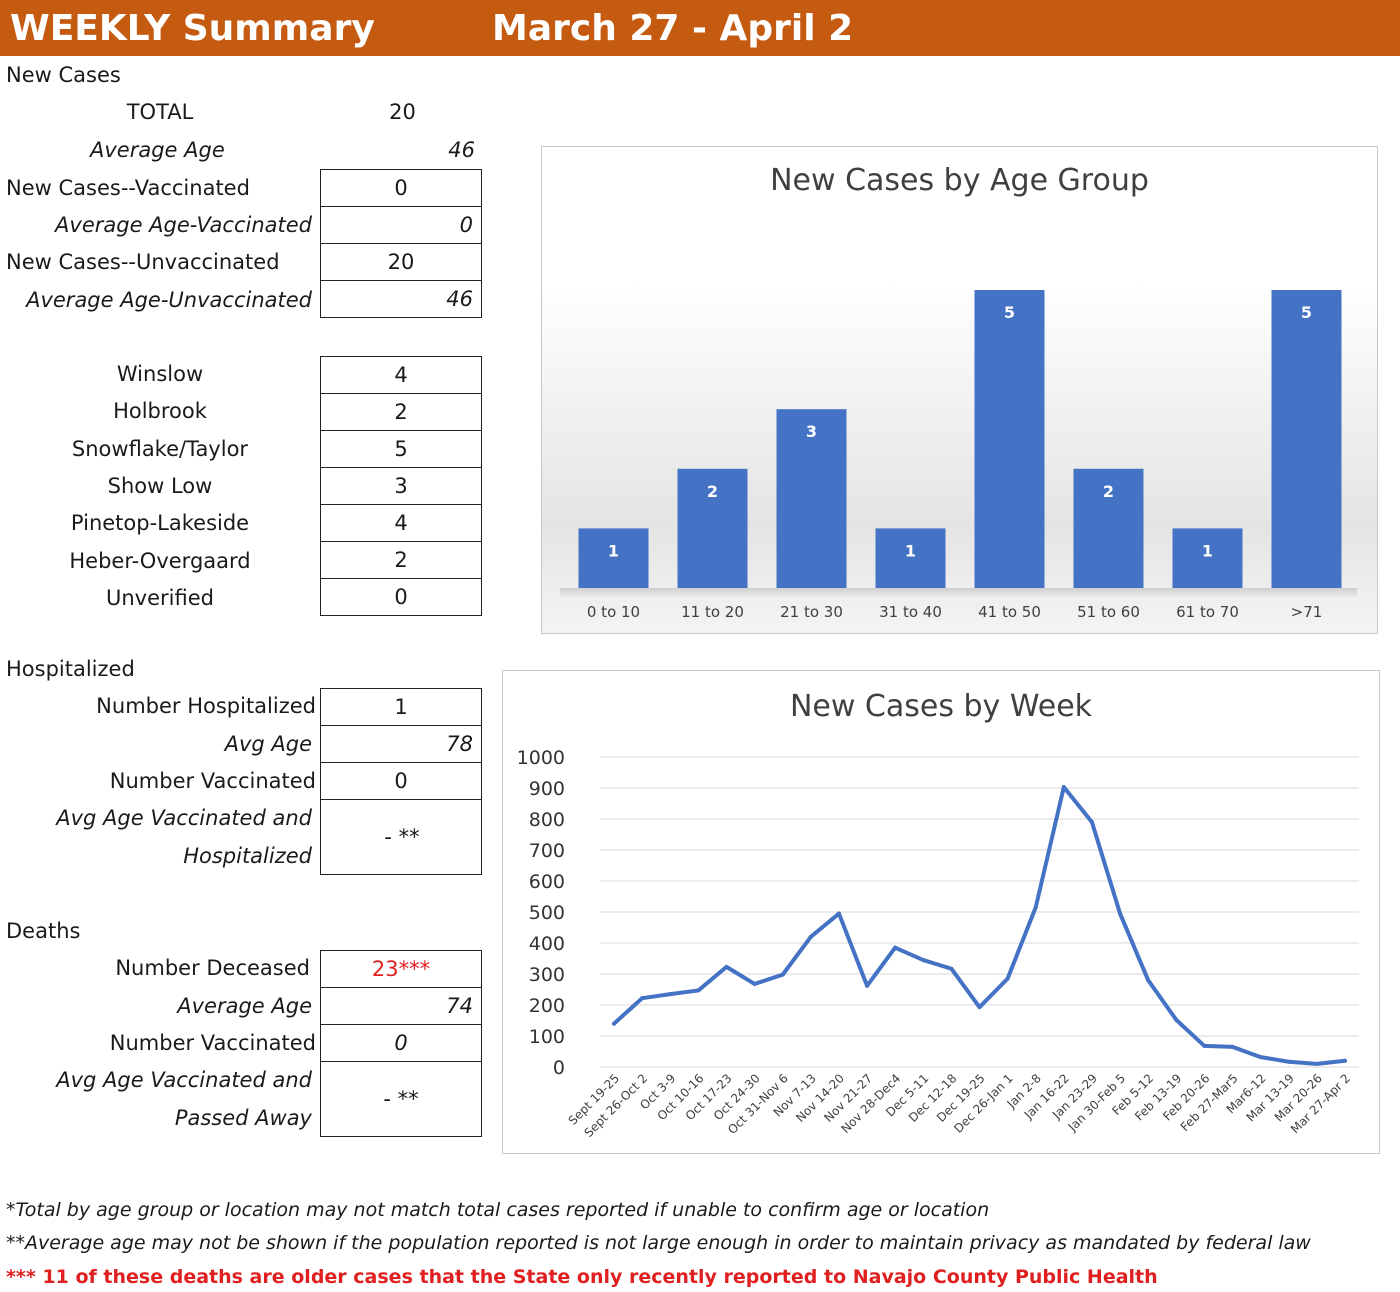  Describe the element at coordinates (547, 820) in the screenshot. I see `y-tick-label: 800` at that location.